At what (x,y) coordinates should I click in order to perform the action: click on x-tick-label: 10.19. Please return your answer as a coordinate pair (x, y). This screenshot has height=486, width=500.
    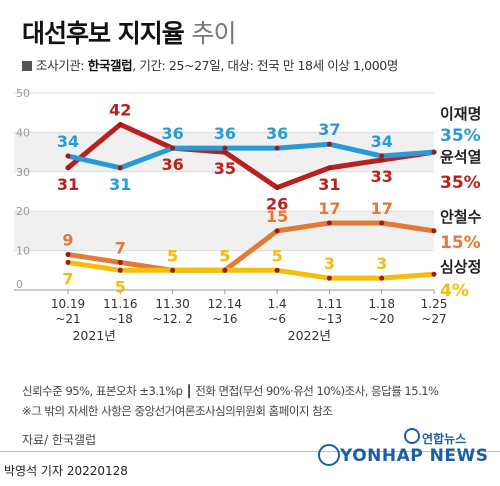
    Looking at the image, I should click on (68, 304).